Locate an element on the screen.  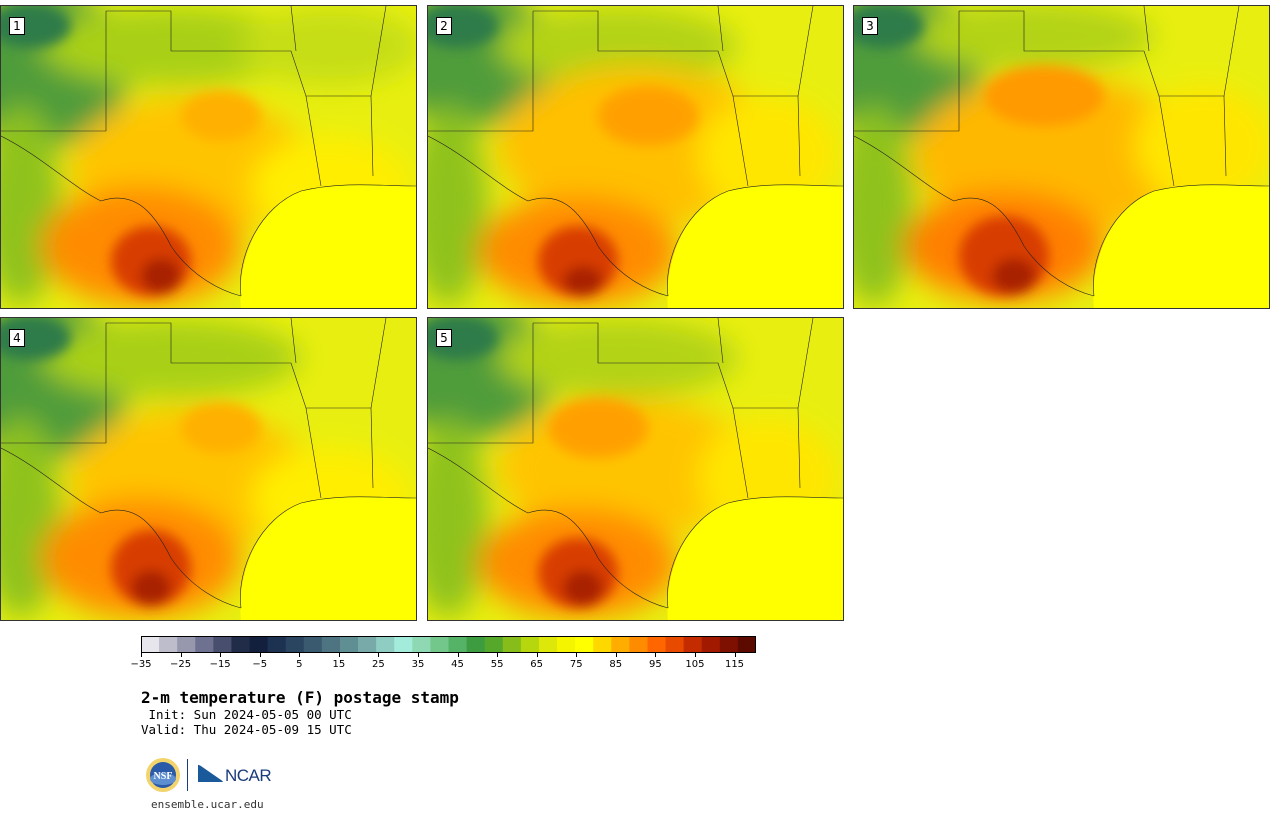
colorbar-outline is located at coordinates (448, 644).